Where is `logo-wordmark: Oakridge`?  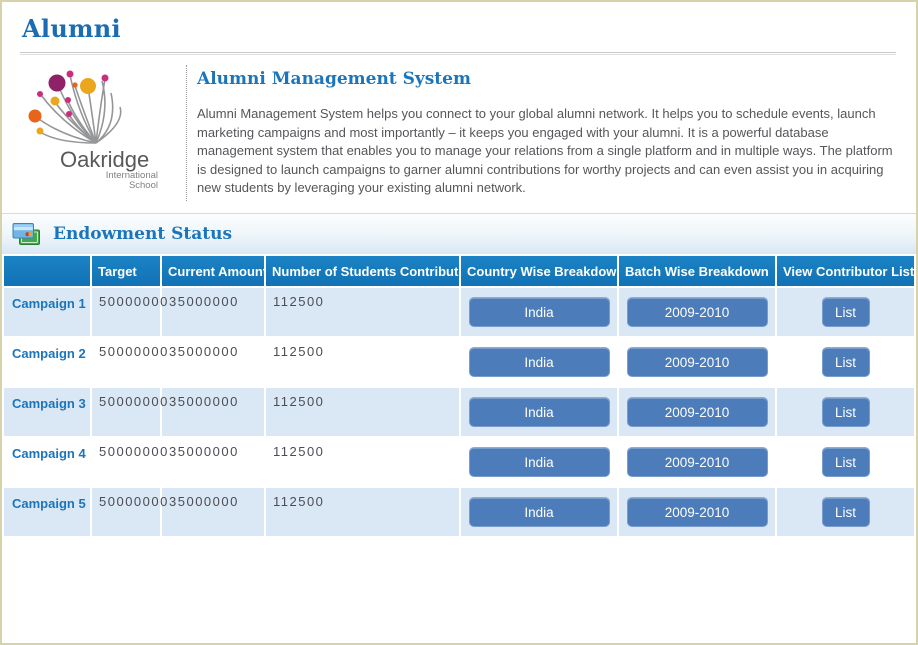 logo-wordmark: Oakridge is located at coordinates (104, 159).